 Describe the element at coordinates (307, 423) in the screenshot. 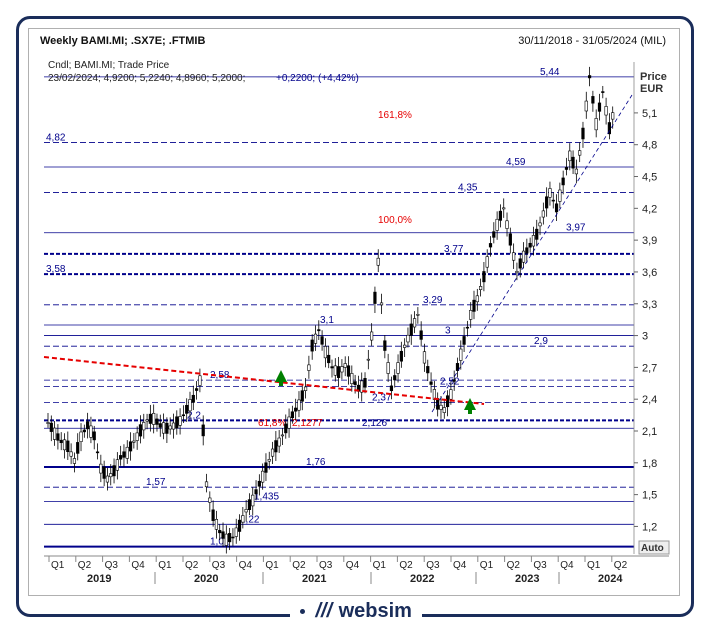

I see `fibonacci-label: 2,1277` at that location.